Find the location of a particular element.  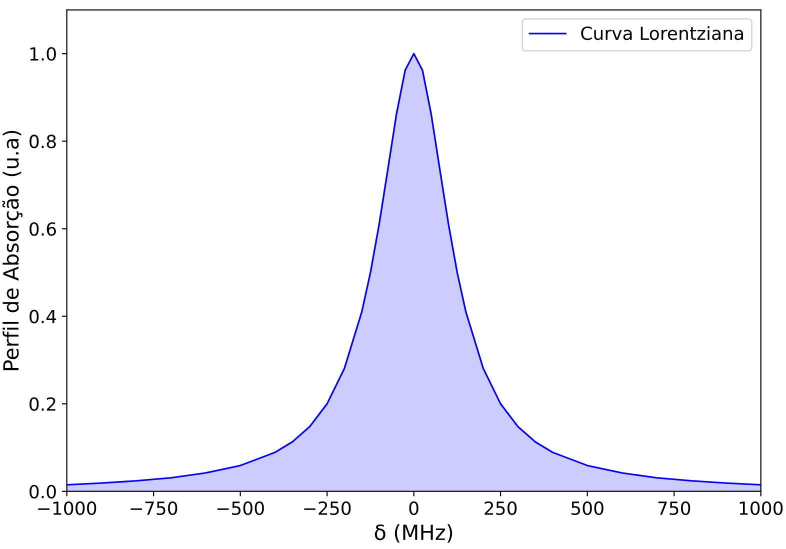

x-tick-label: −500 is located at coordinates (240, 508).